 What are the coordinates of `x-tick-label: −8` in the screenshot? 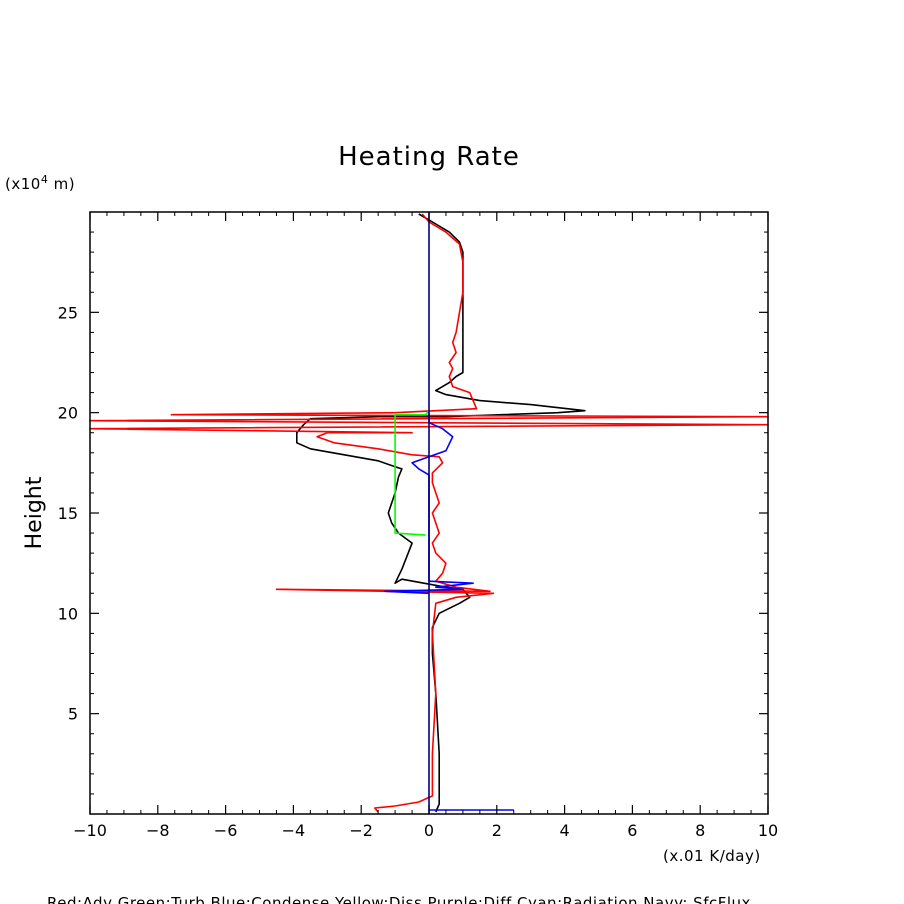 It's located at (158, 830).